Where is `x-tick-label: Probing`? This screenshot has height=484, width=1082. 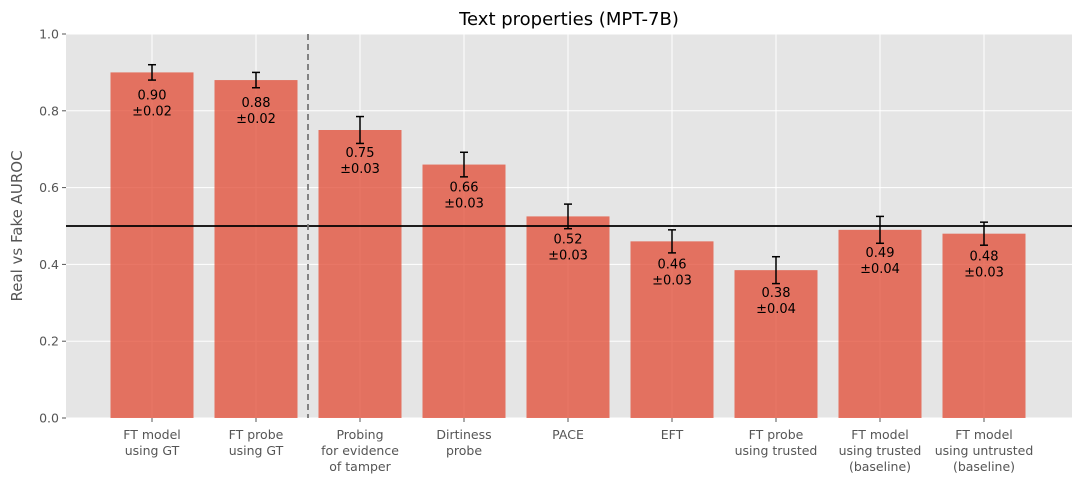 x-tick-label: Probing is located at coordinates (359, 434).